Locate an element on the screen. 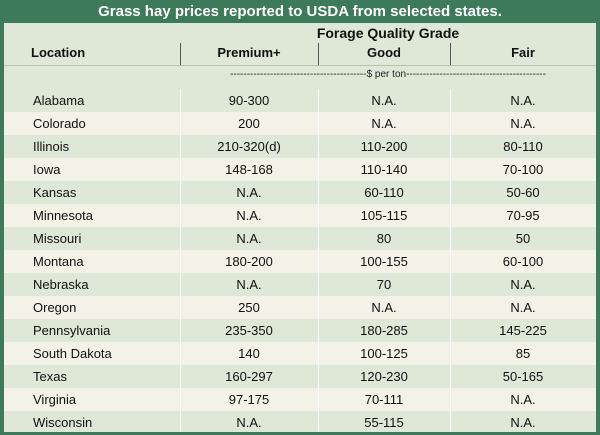 This screenshot has height=435, width=600. location-cell: Illinois is located at coordinates (51, 146).